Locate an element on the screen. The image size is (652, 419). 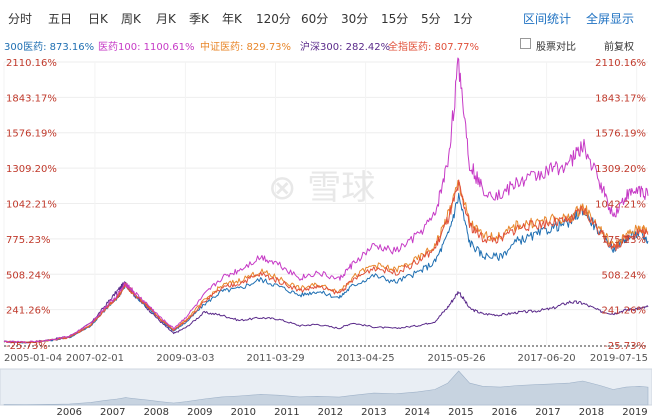
navigator-year-label: 2008 is located at coordinates (156, 412).